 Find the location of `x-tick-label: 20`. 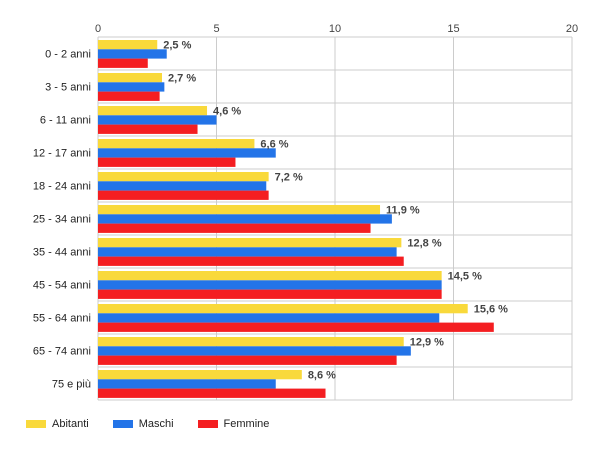

x-tick-label: 20 is located at coordinates (572, 29).